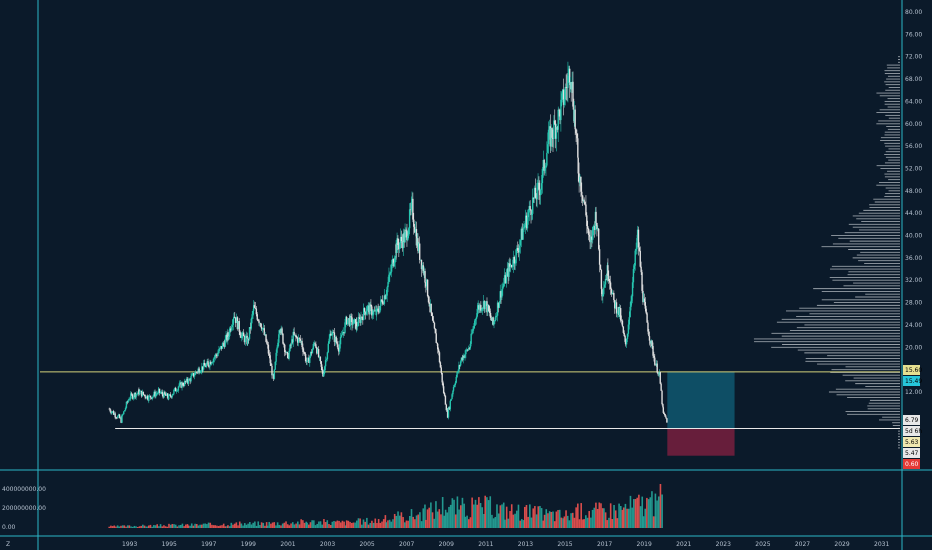 The image size is (932, 550). I want to click on price-badge-label: 6.79, so click(912, 420).